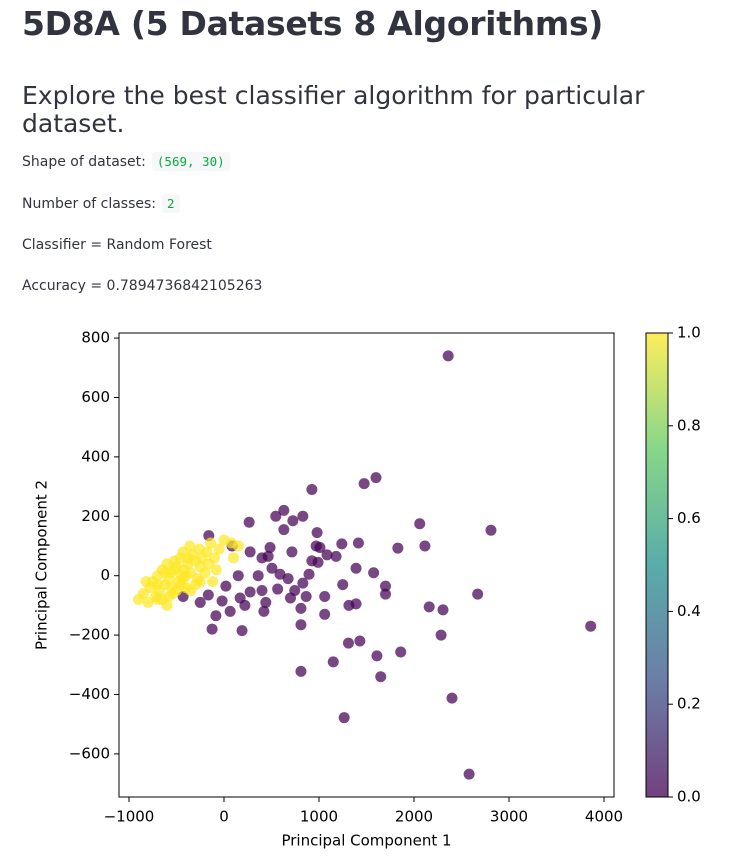 The height and width of the screenshot is (857, 729). What do you see at coordinates (414, 817) in the screenshot?
I see `x-tick-label: 2000` at bounding box center [414, 817].